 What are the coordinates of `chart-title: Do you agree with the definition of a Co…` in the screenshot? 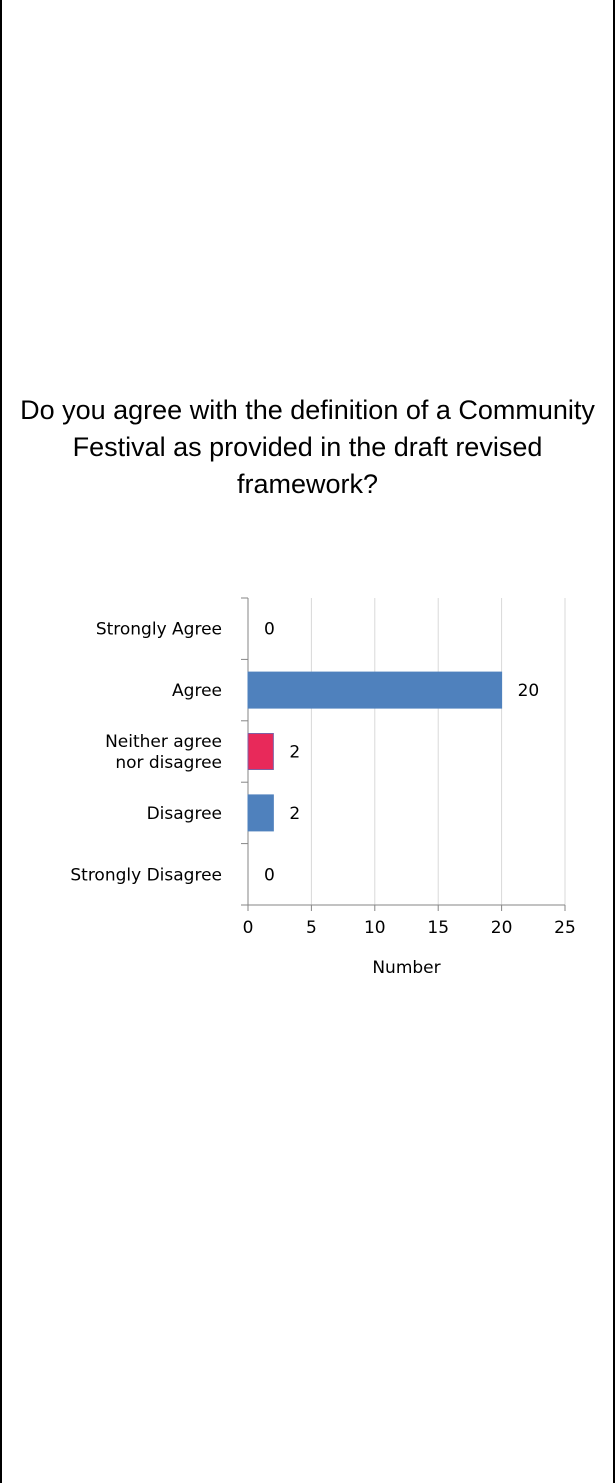 It's located at (307, 447).